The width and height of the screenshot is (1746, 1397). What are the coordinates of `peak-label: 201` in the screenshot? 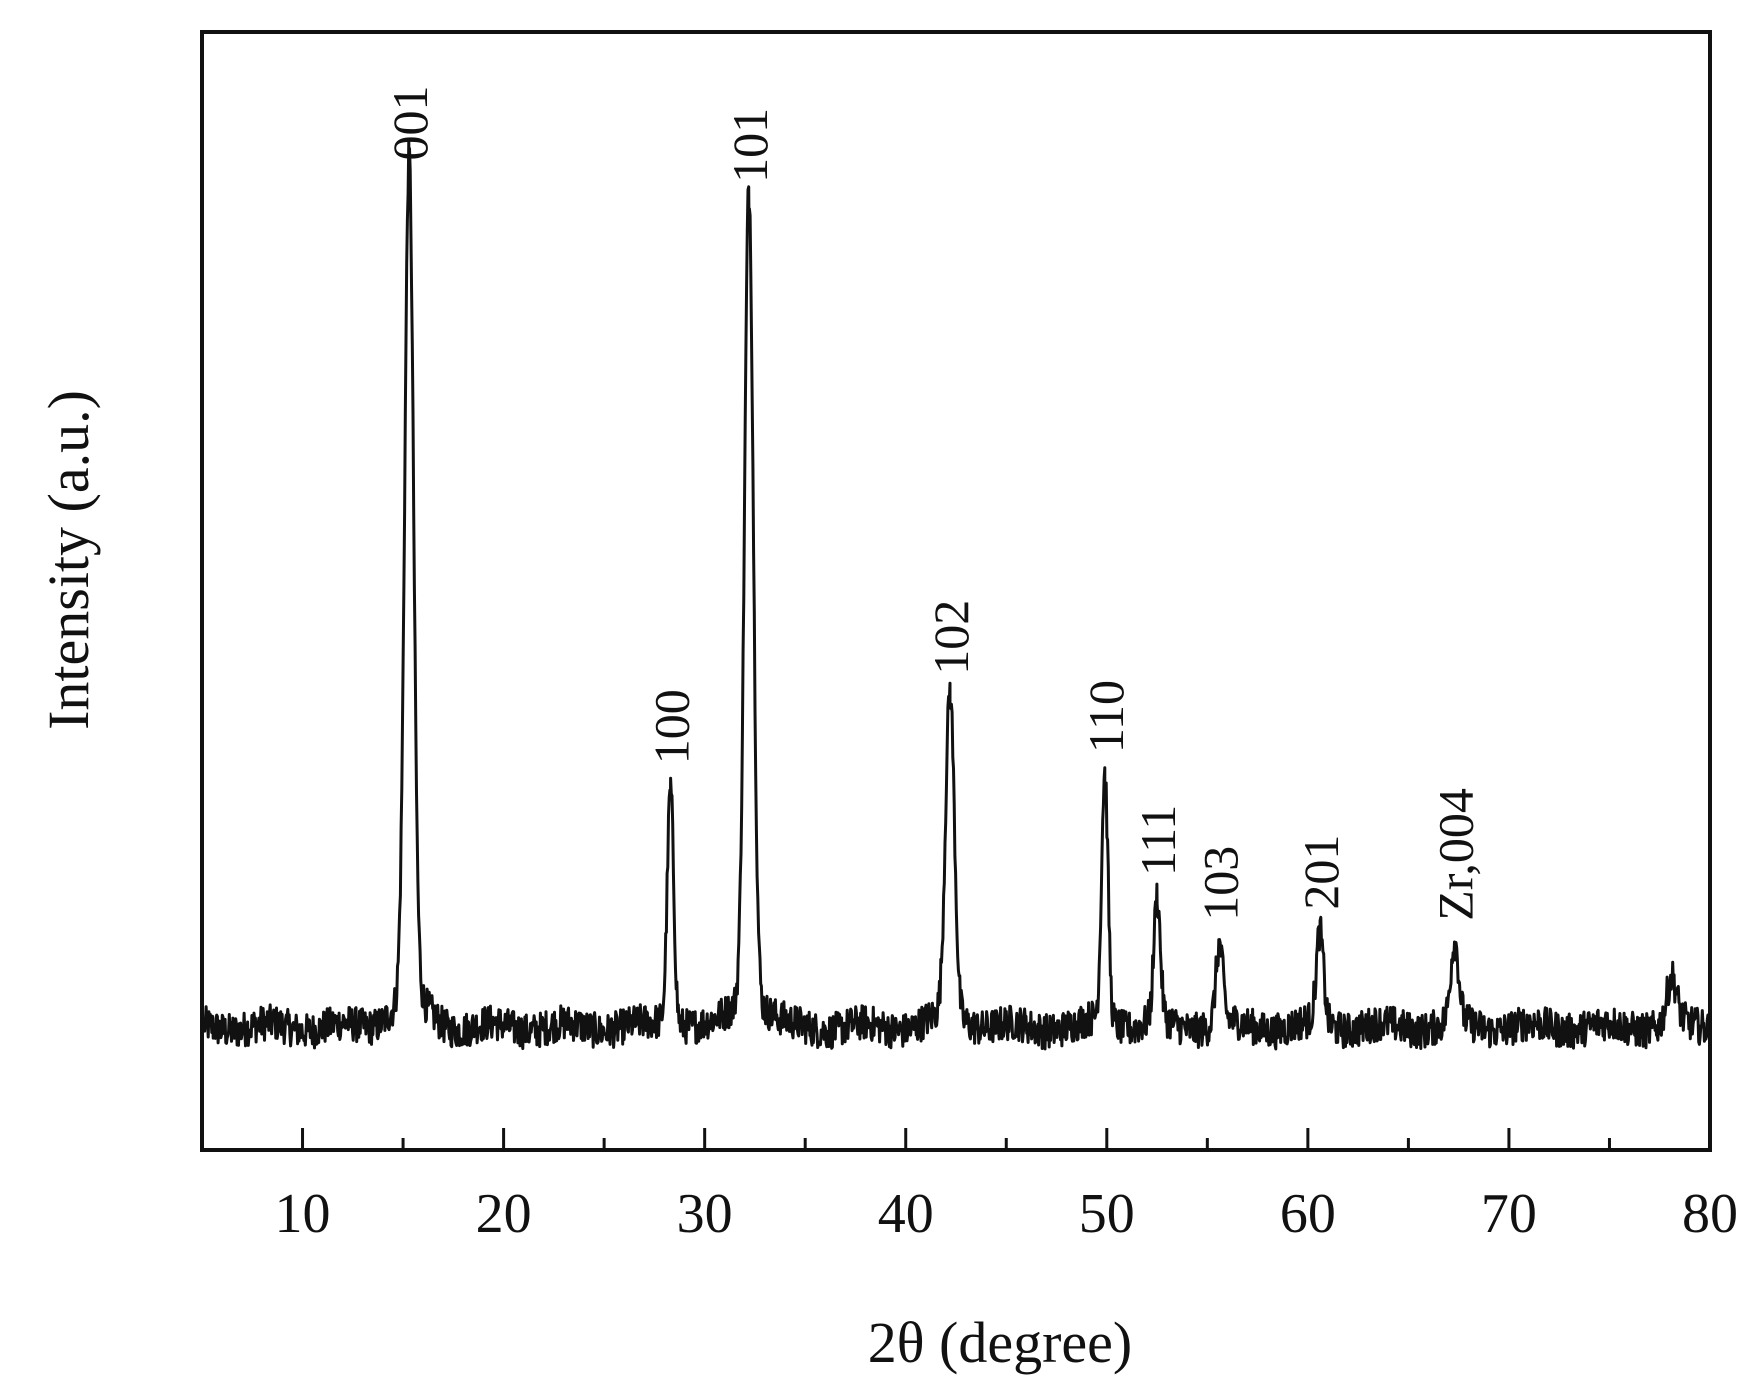 It's located at (1321, 872).